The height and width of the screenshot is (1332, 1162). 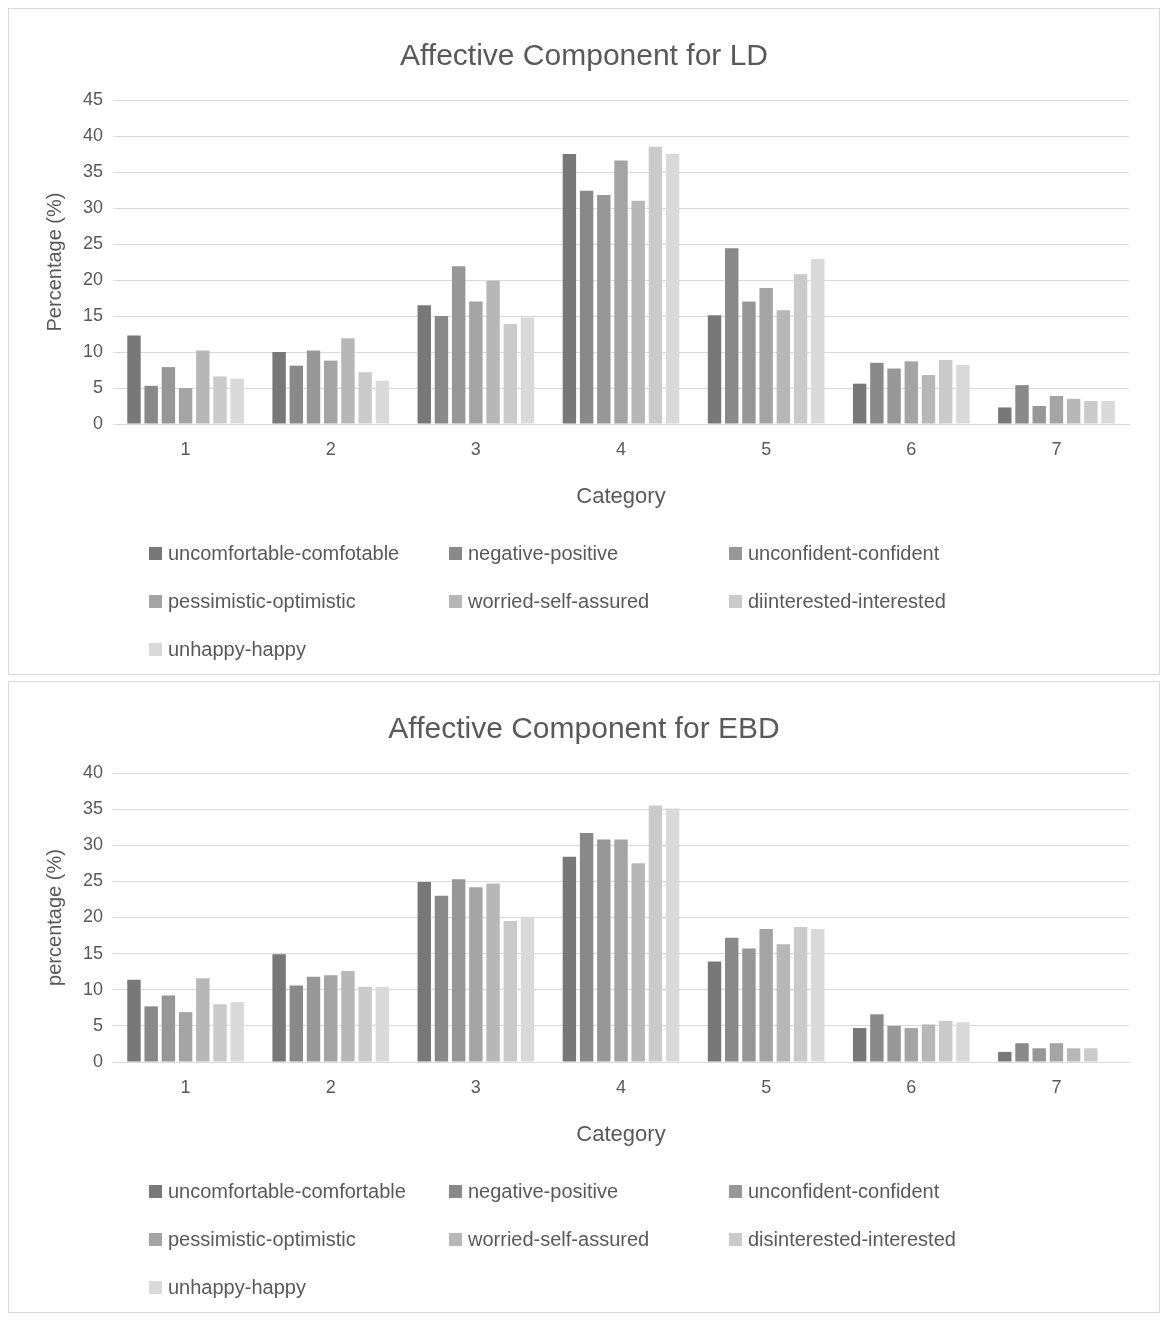 I want to click on x-tick-label: 2, so click(x=330, y=1086).